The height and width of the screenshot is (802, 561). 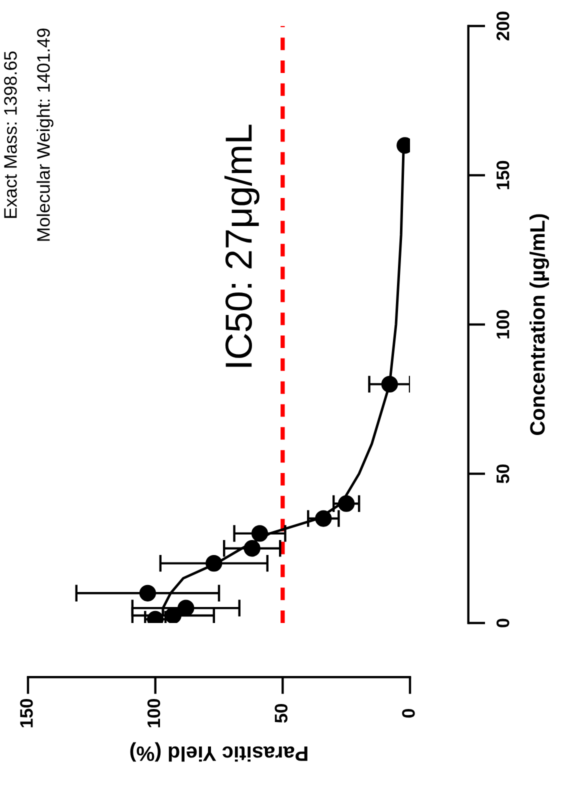 What do you see at coordinates (10, 134) in the screenshot?
I see `text: Exact Mass: 1398.65` at bounding box center [10, 134].